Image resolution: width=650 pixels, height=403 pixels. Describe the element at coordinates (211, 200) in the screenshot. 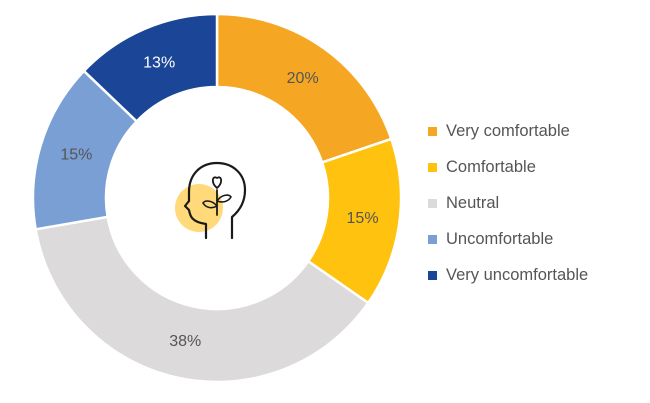

I see `head-with-heart-and-sprout-icon` at that location.